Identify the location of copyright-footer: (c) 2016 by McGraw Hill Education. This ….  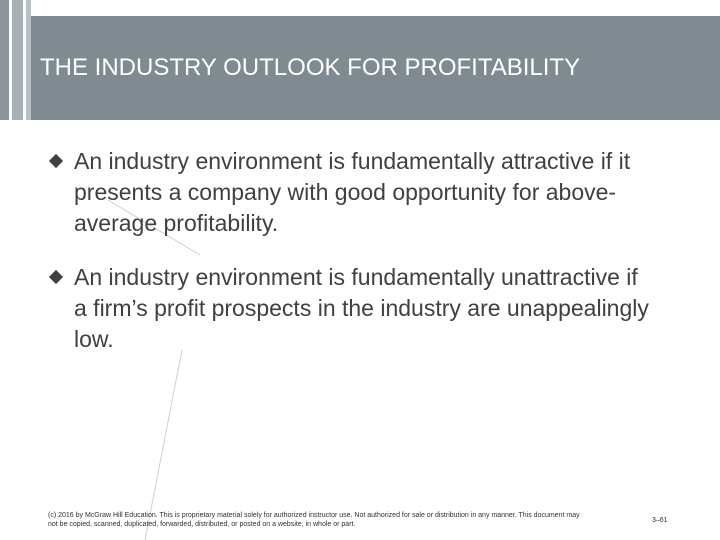
(314, 520).